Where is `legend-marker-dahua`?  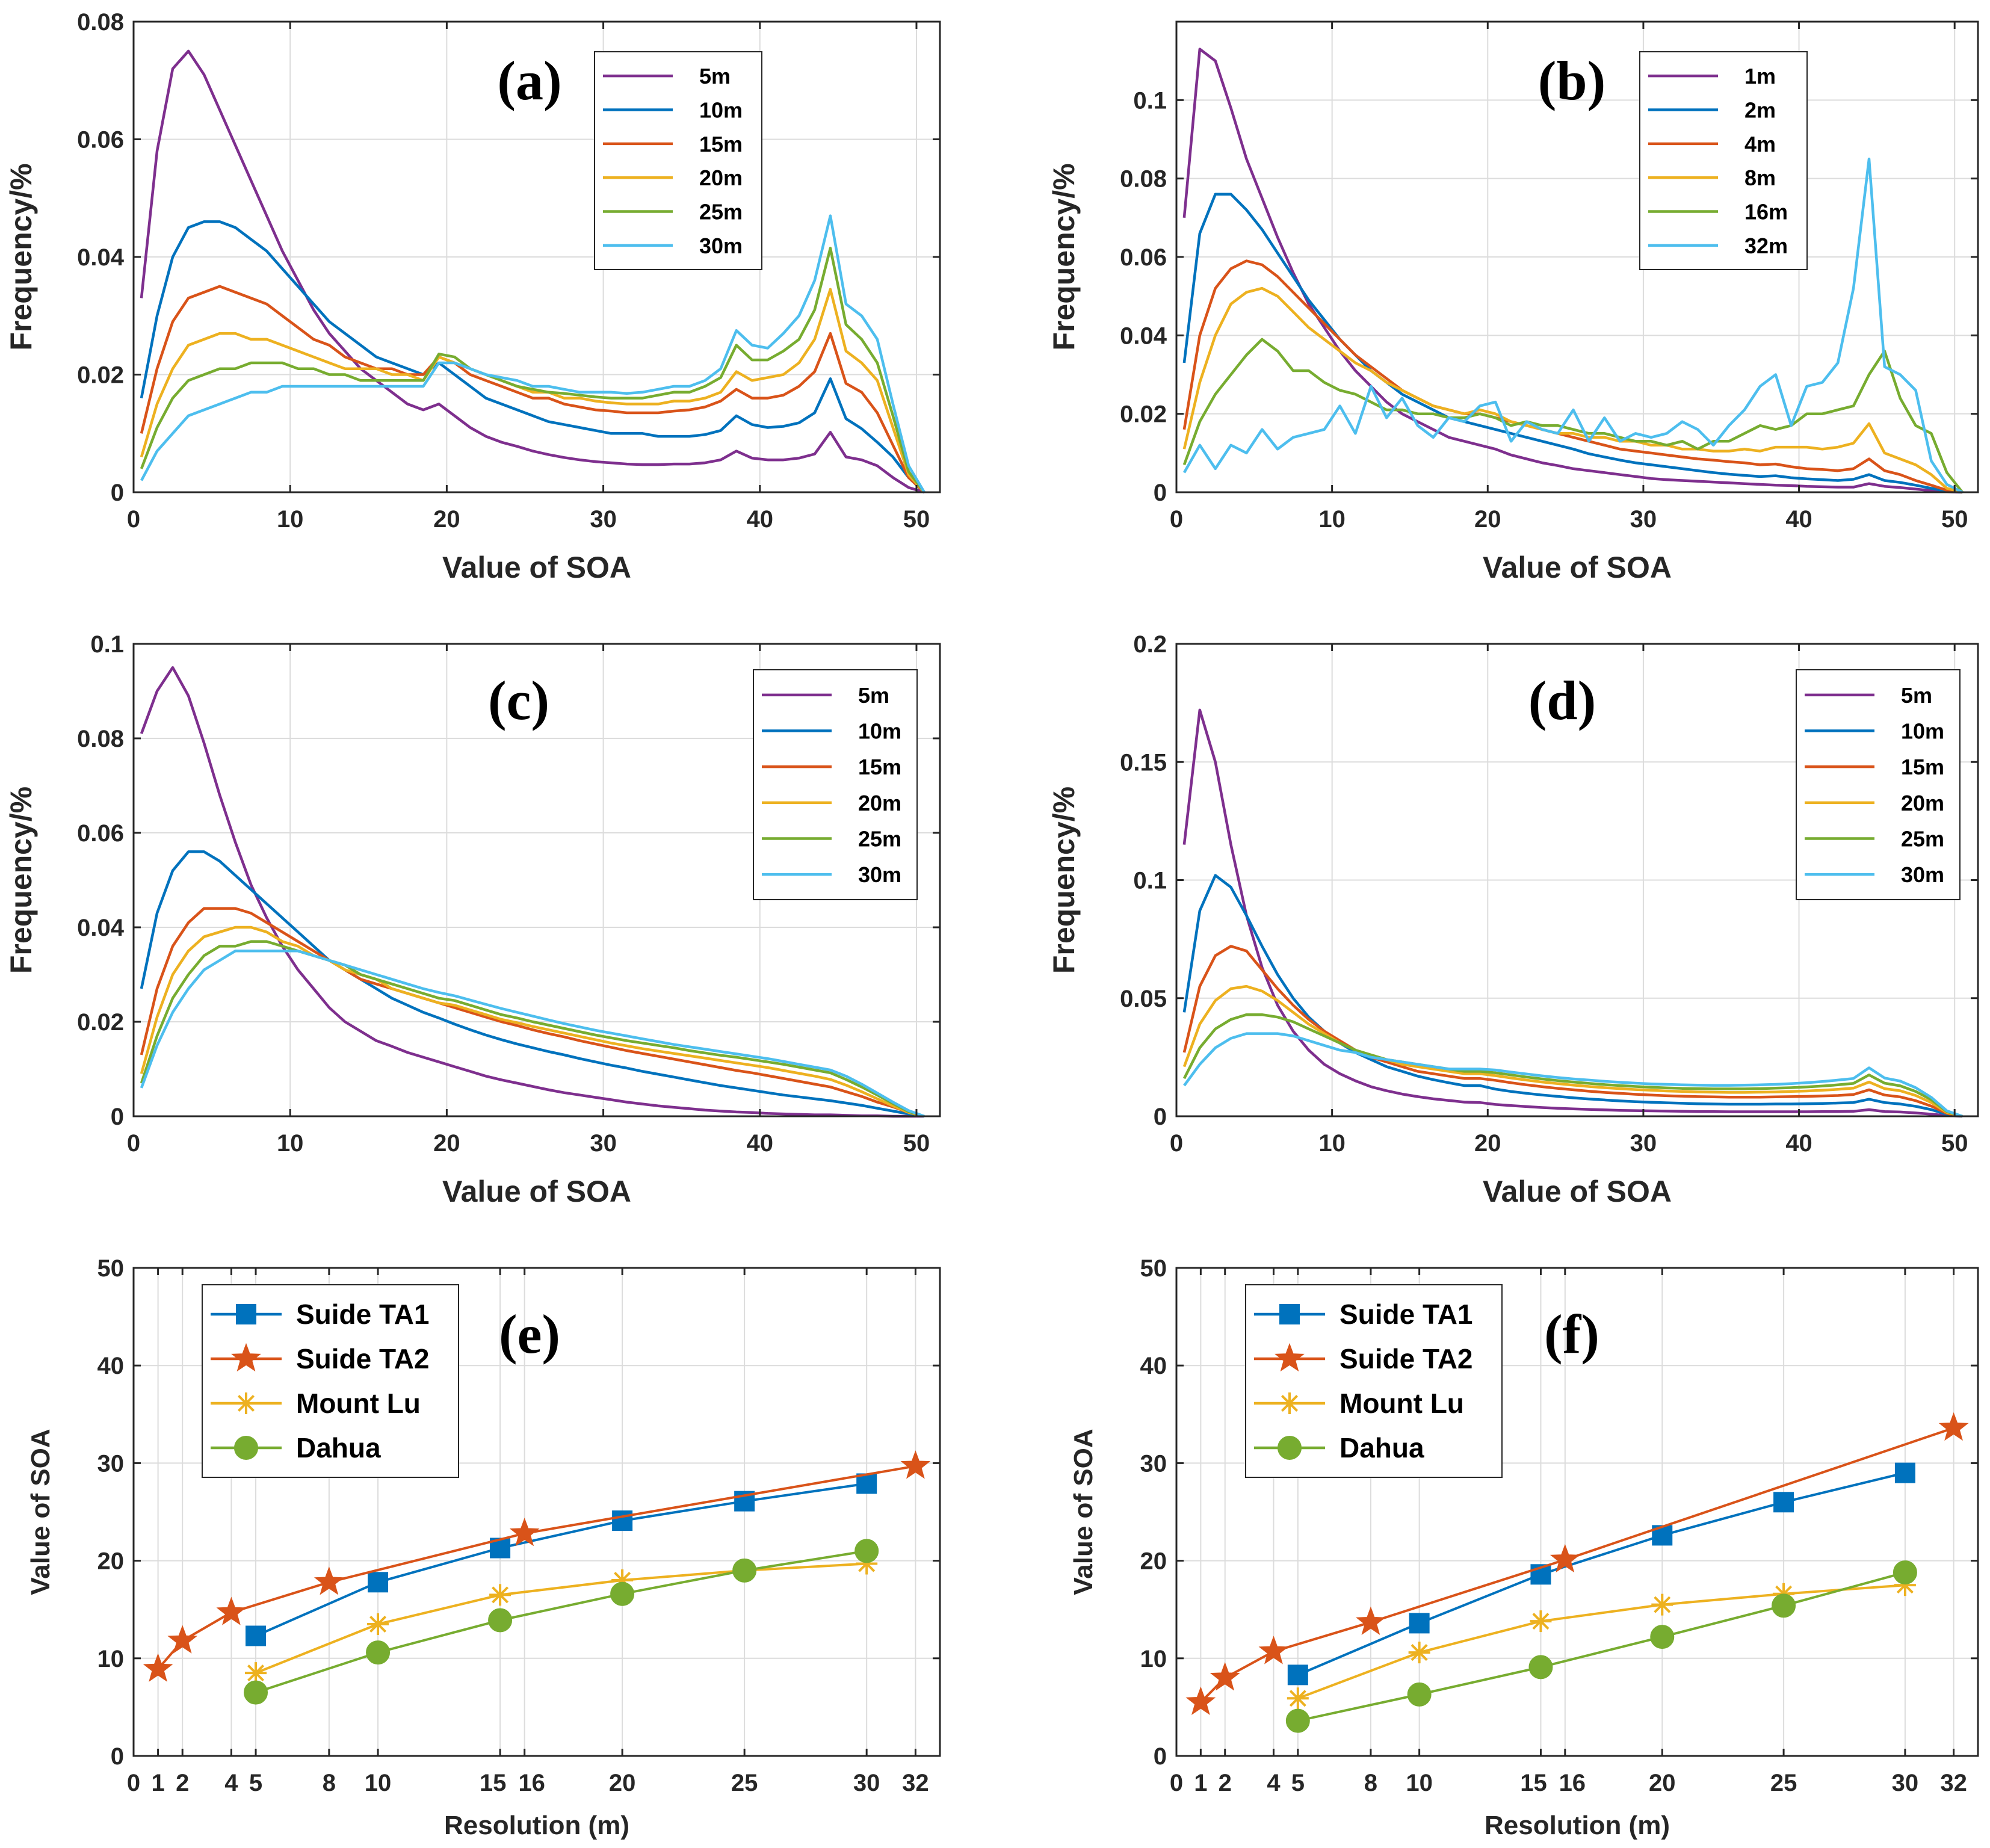 legend-marker-dahua is located at coordinates (246, 1448).